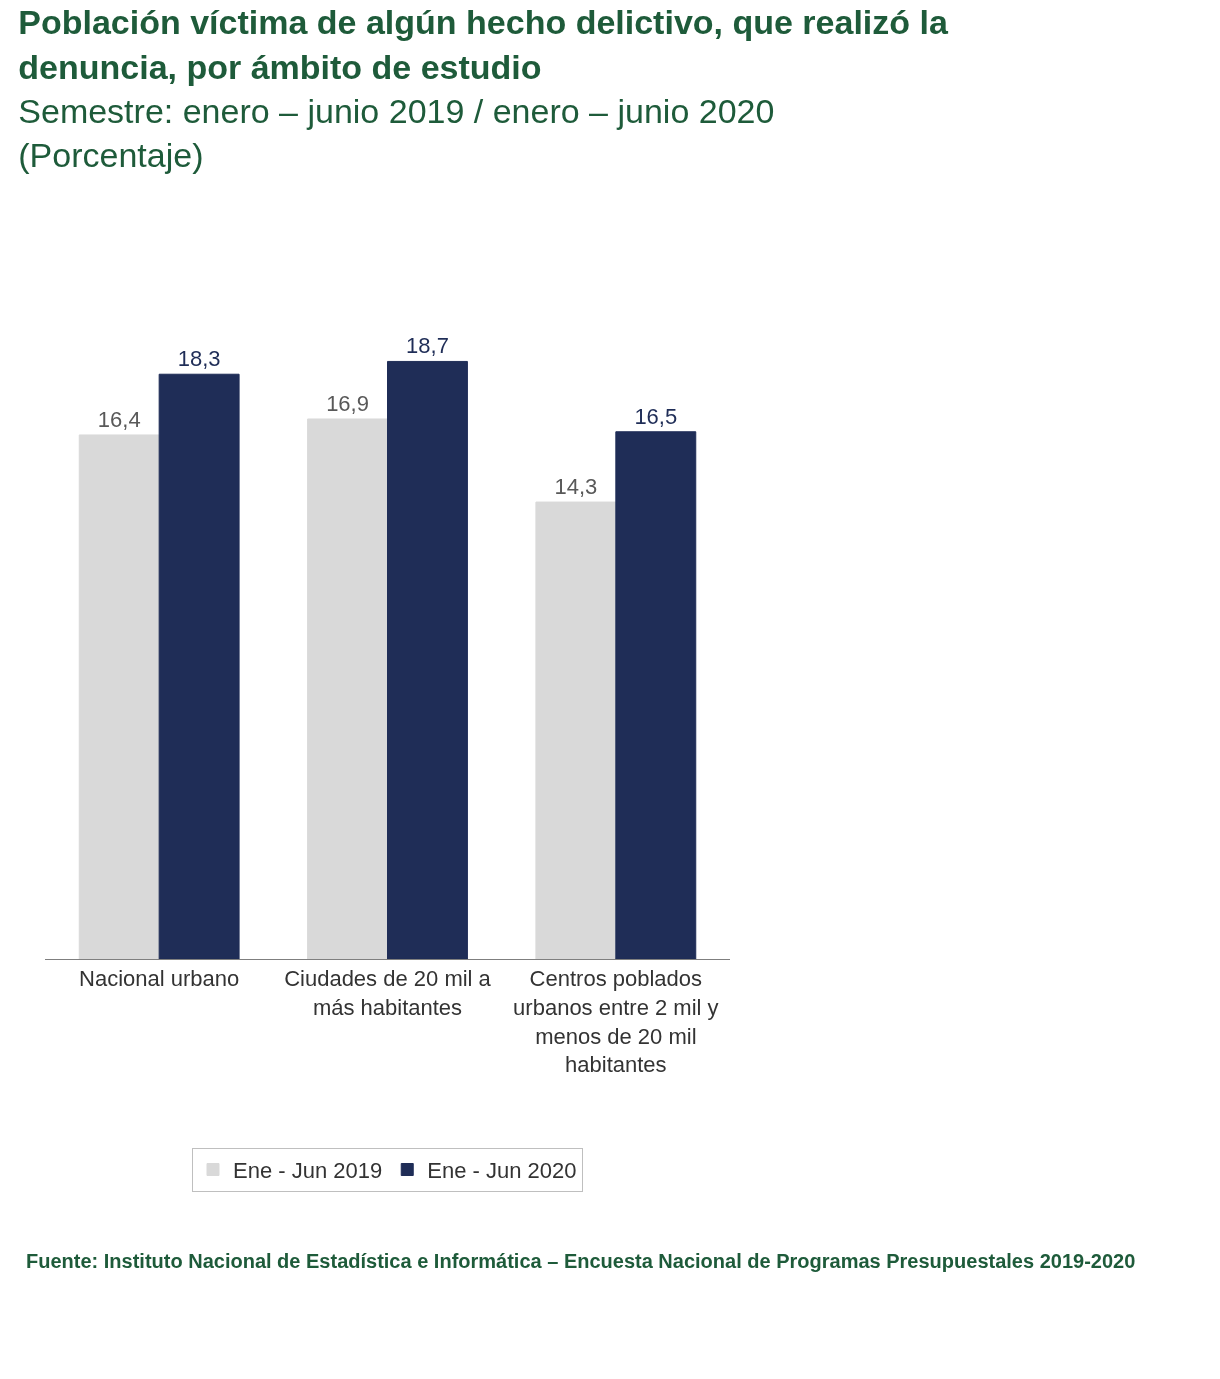  Describe the element at coordinates (483, 44) in the screenshot. I see `chart-title: Población víctima de algún hecho delictivo, que realizó la denuncia, por ámbito de estudio` at that location.